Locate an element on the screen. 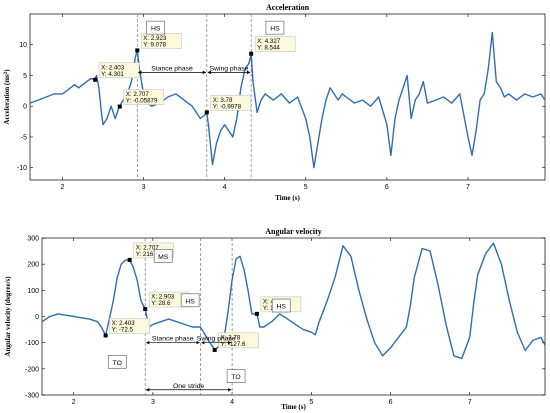 Image resolution: width=550 pixels, height=413 pixels. event-label: MS is located at coordinates (163, 257).